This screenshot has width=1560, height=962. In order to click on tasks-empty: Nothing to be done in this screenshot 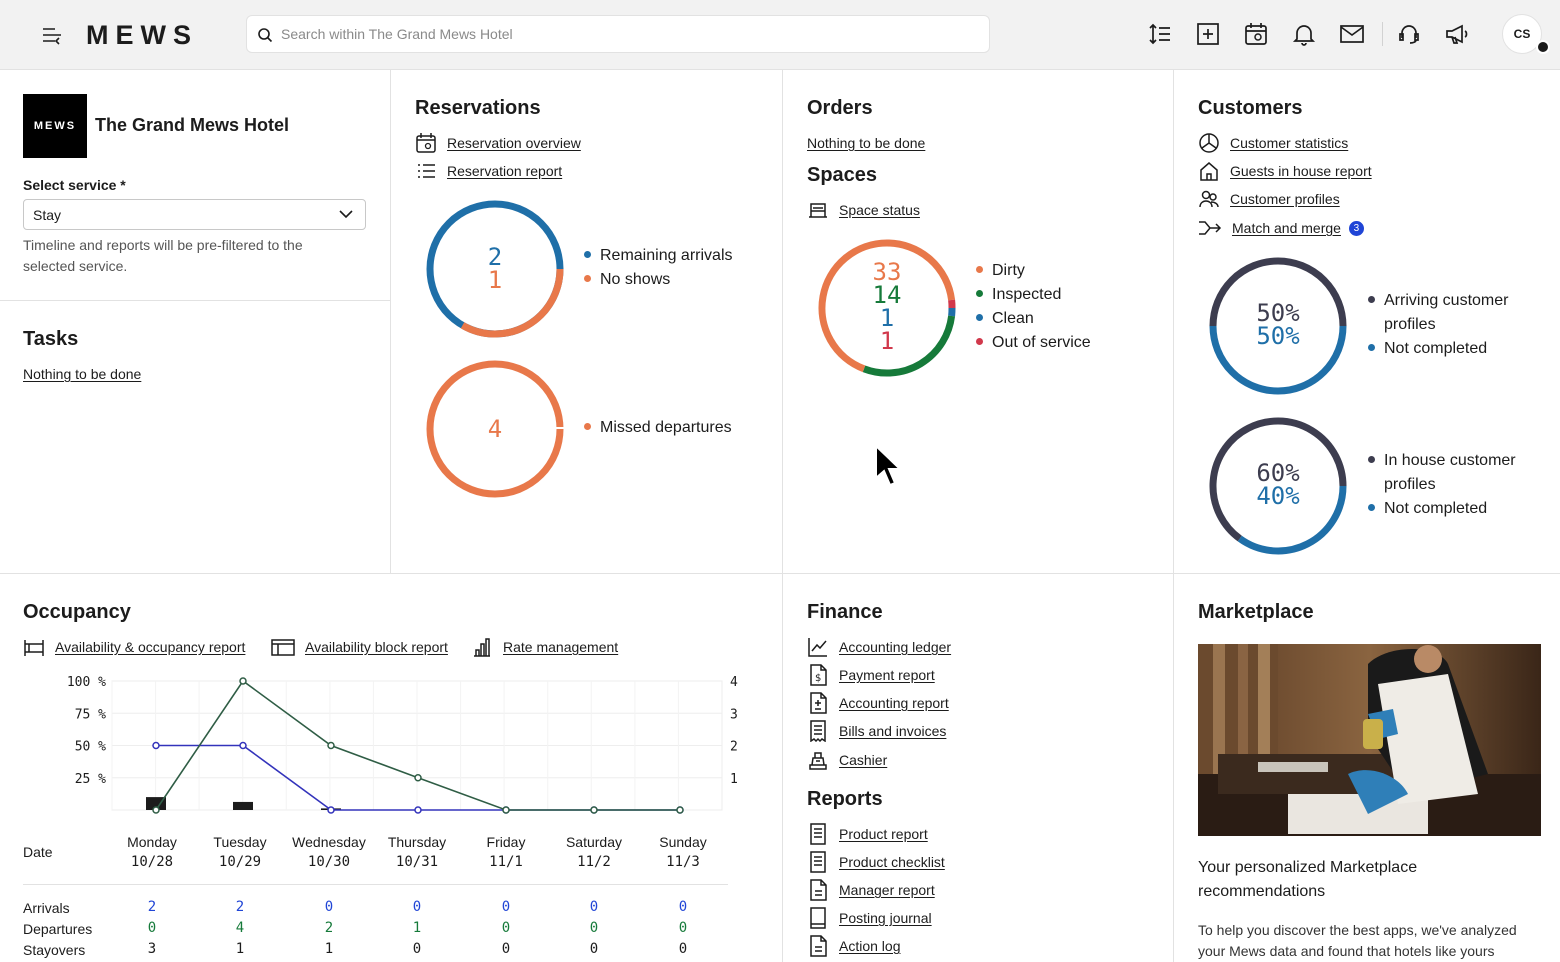, I will do `click(82, 374)`.